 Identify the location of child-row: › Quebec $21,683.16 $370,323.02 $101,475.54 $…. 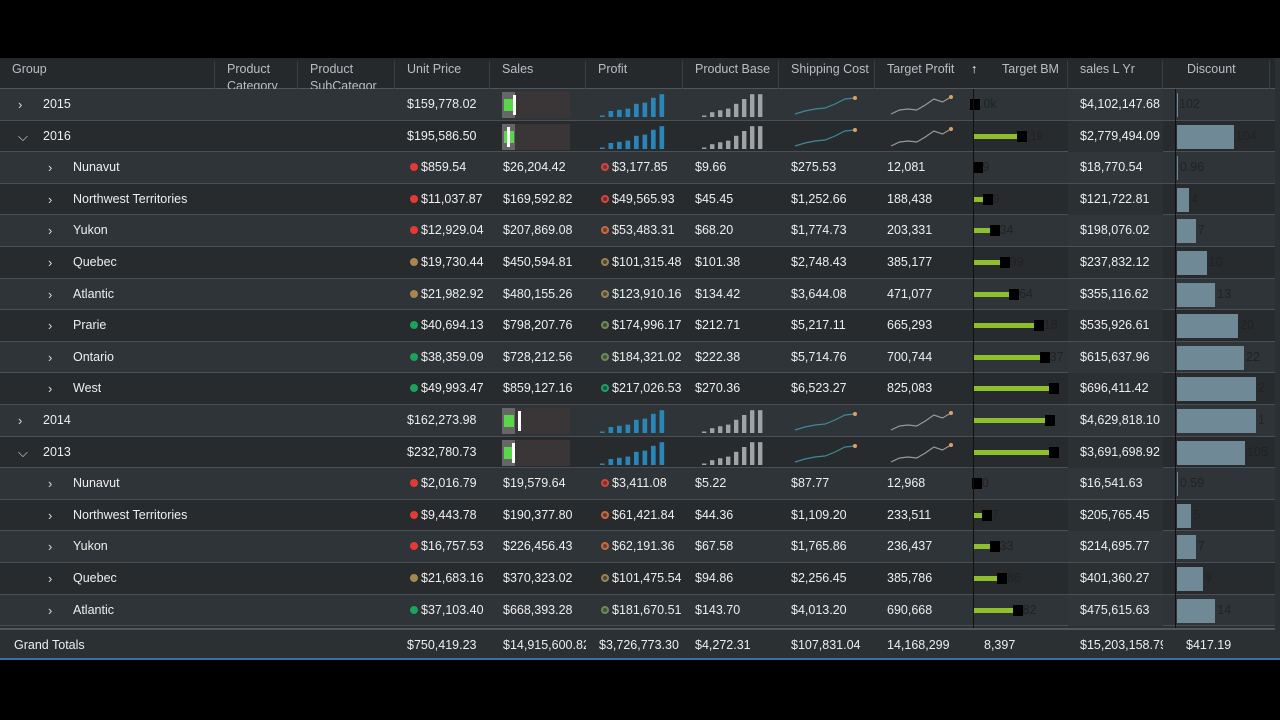
(637, 579).